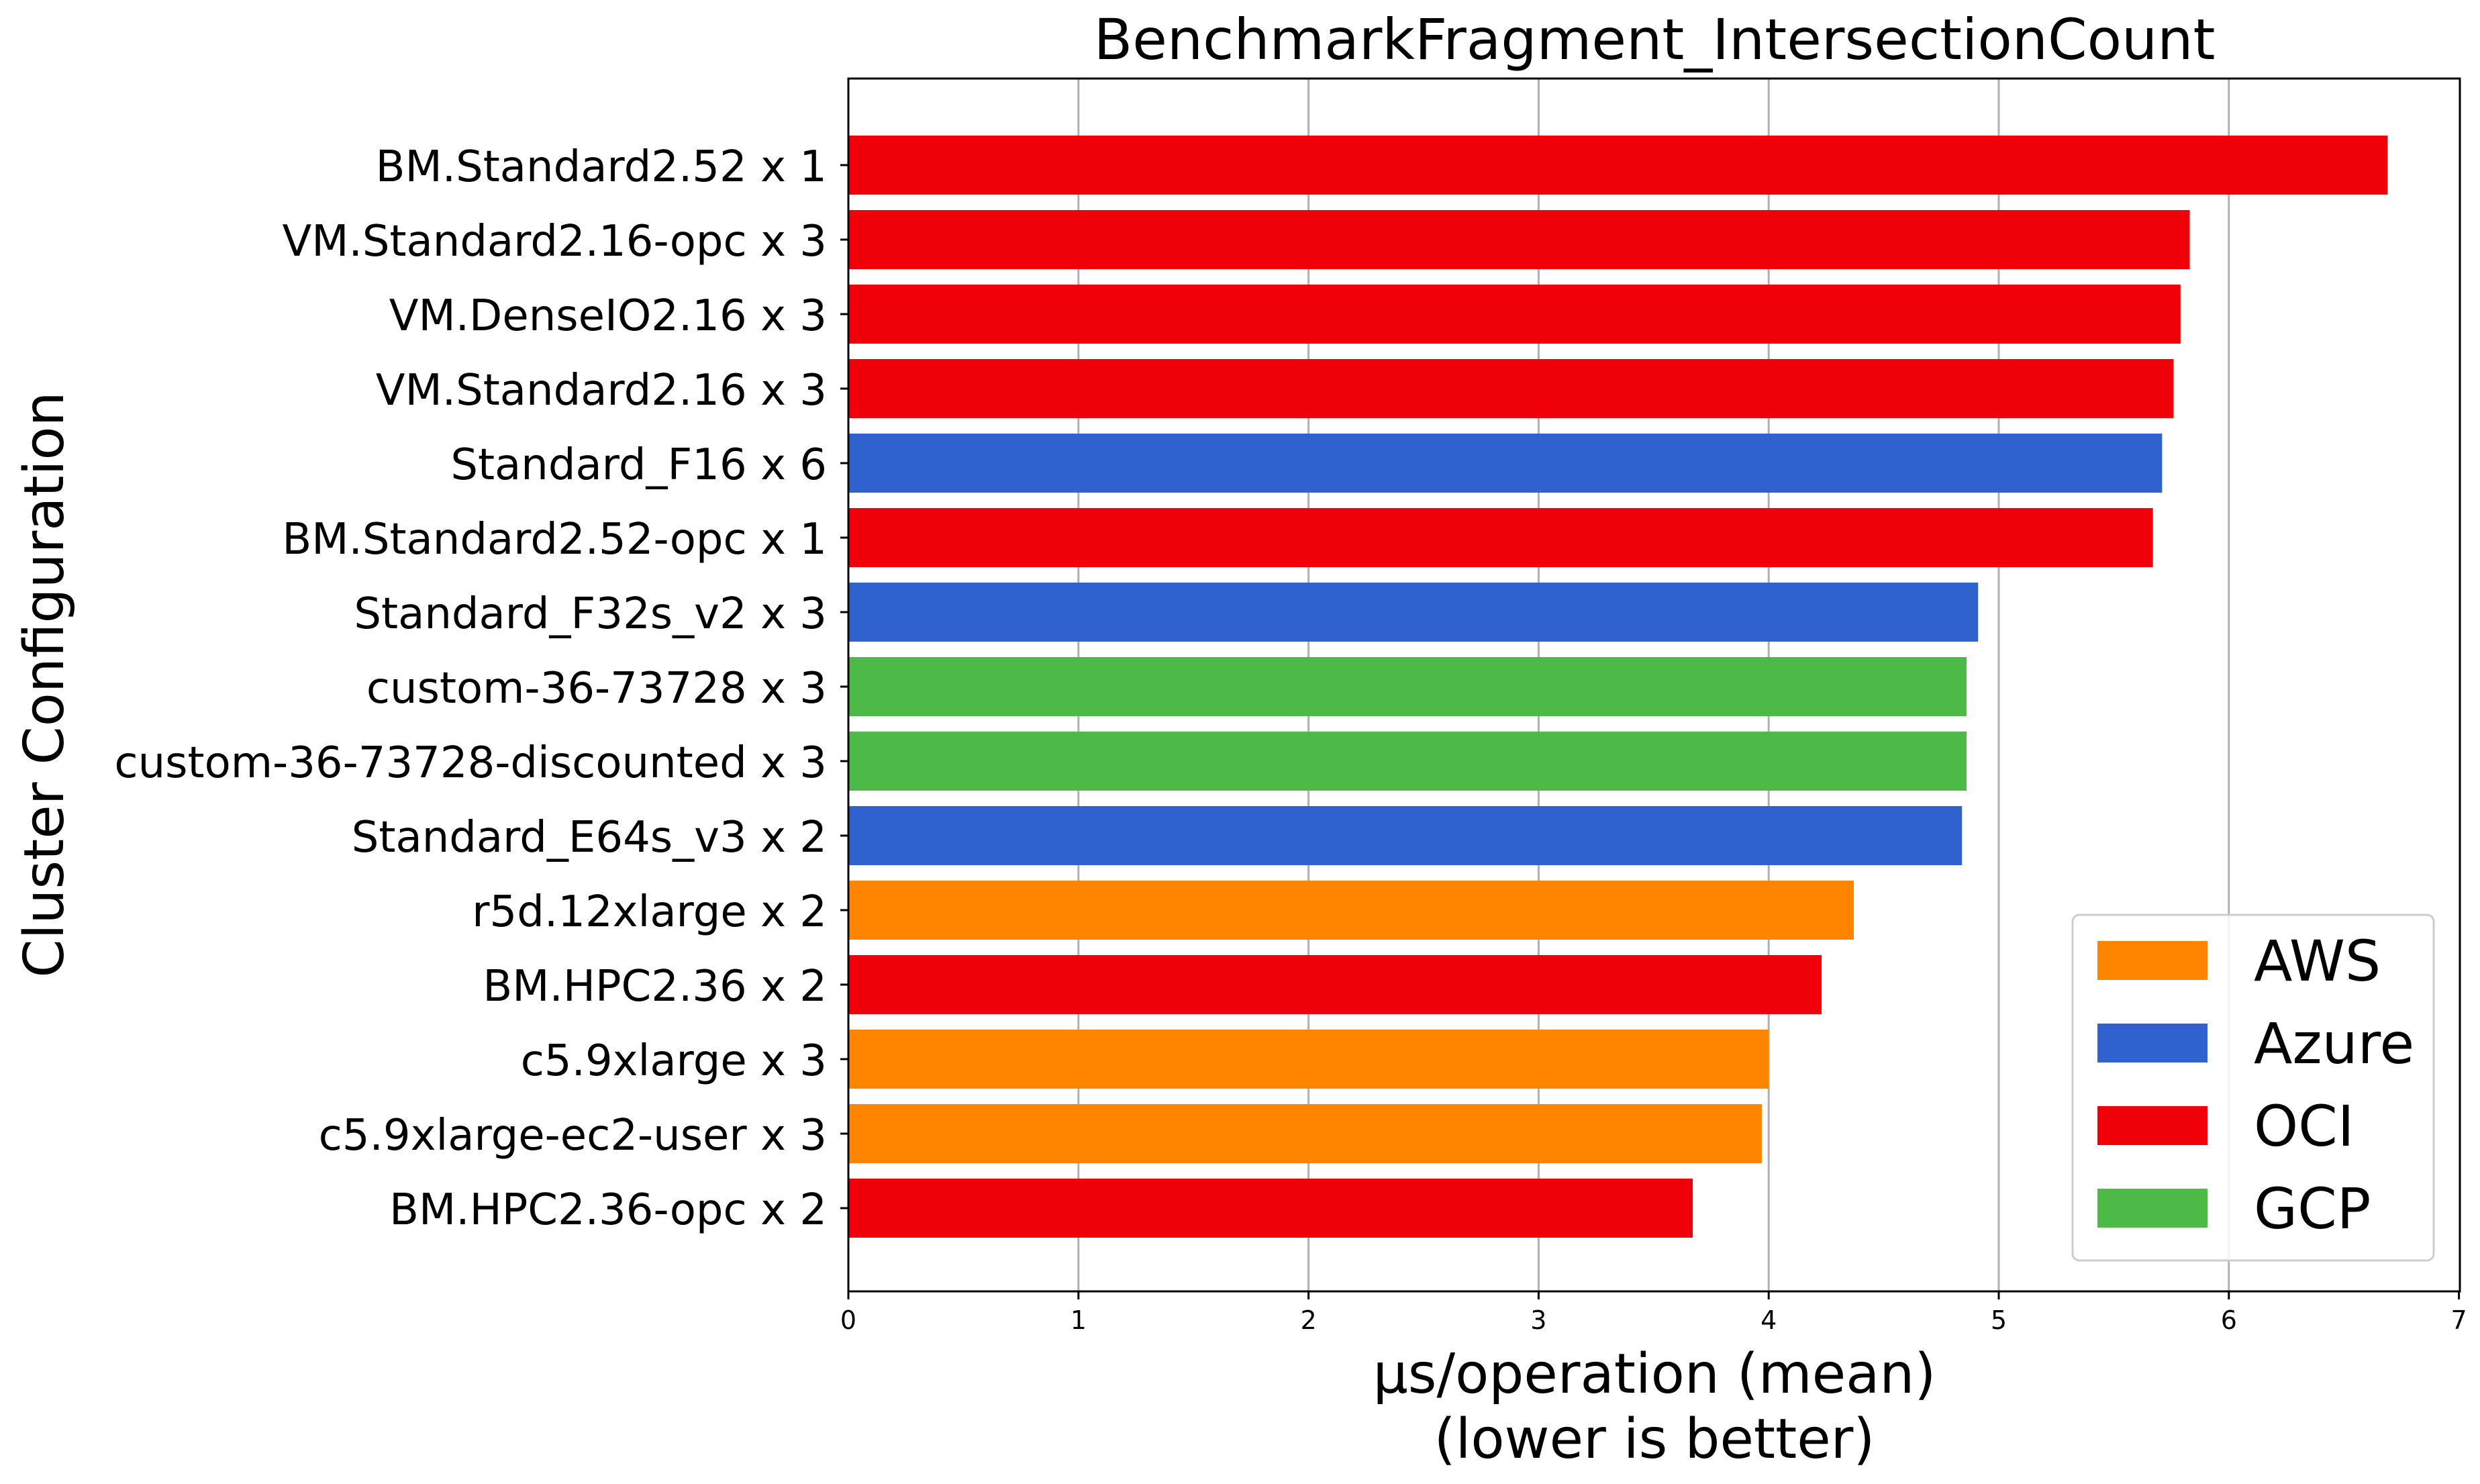 Image resolution: width=2480 pixels, height=1484 pixels. I want to click on x-tick-label: 2, so click(1309, 1320).